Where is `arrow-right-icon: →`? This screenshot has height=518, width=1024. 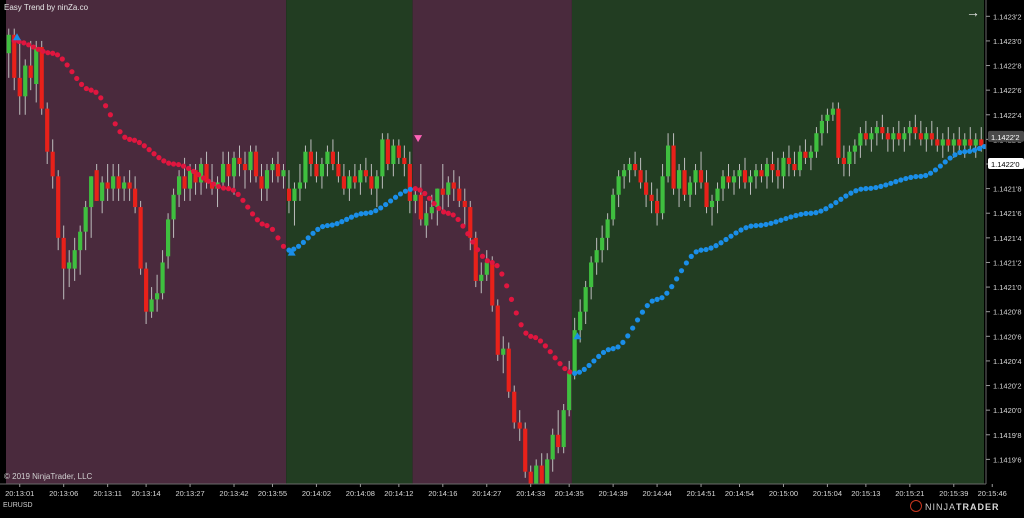 arrow-right-icon: → is located at coordinates (973, 12).